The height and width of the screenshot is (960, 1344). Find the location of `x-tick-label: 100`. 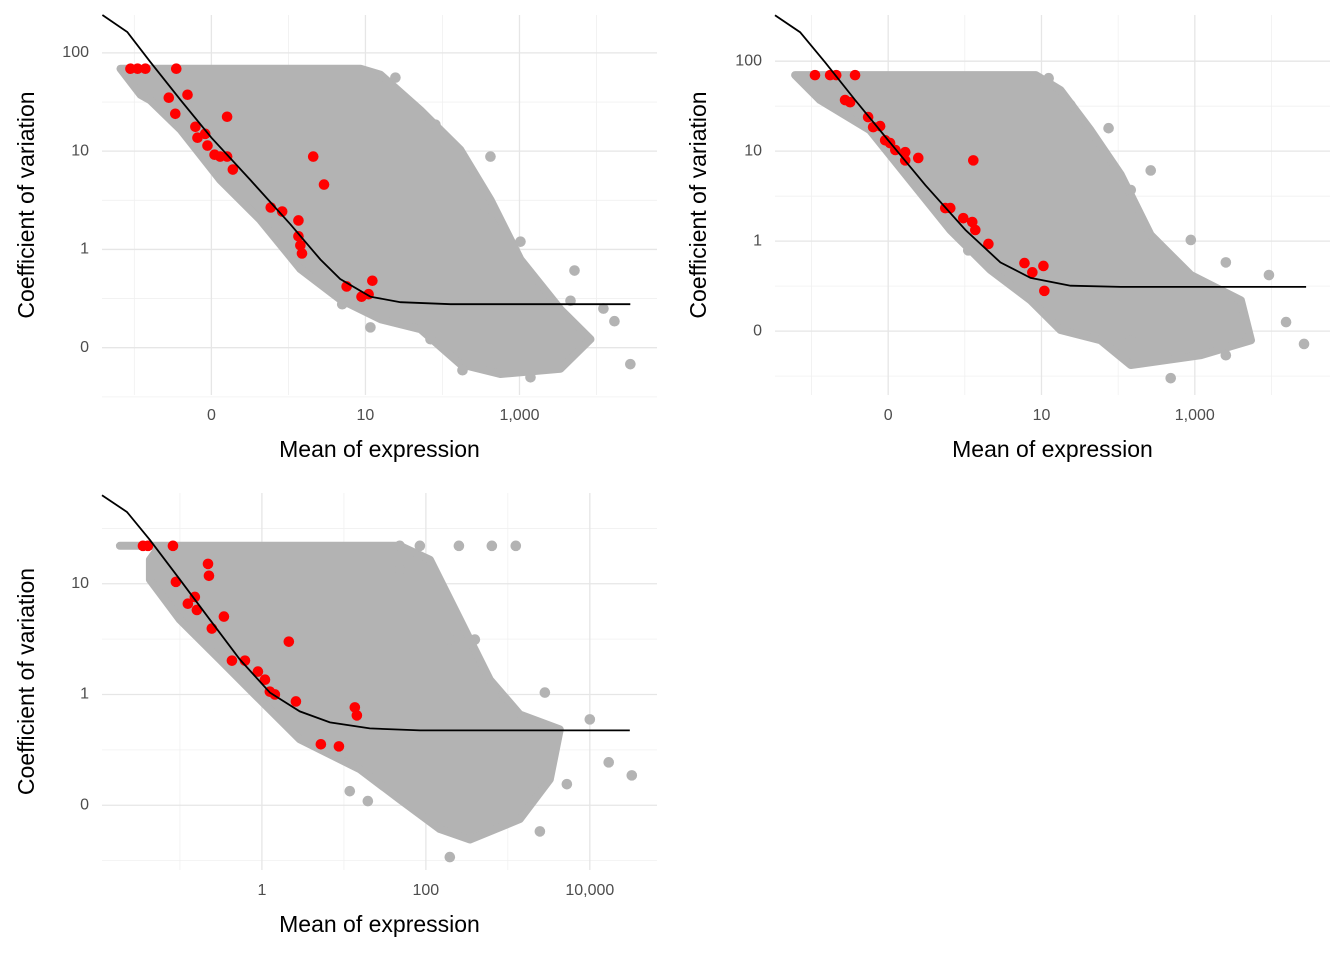

x-tick-label: 100 is located at coordinates (426, 890).